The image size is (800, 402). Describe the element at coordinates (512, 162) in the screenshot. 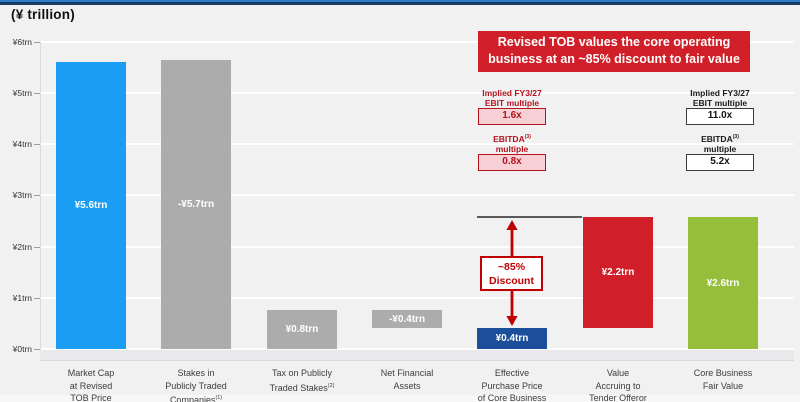

I see `revised-ebitda-multiple-value: 0.8x` at that location.